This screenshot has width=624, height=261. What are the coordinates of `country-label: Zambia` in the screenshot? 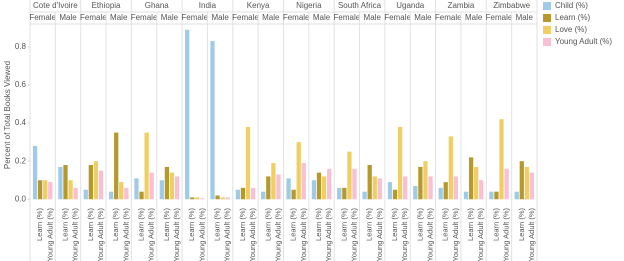 It's located at (461, 5).